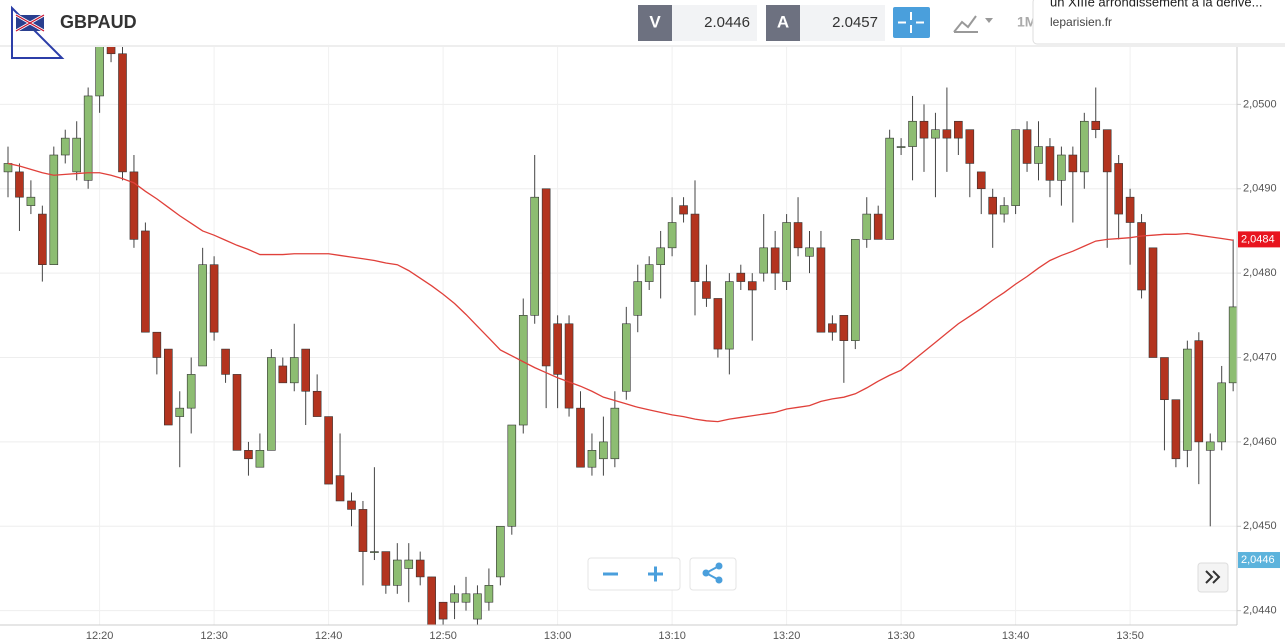  What do you see at coordinates (787, 636) in the screenshot?
I see `x-tick-label: 13:20` at bounding box center [787, 636].